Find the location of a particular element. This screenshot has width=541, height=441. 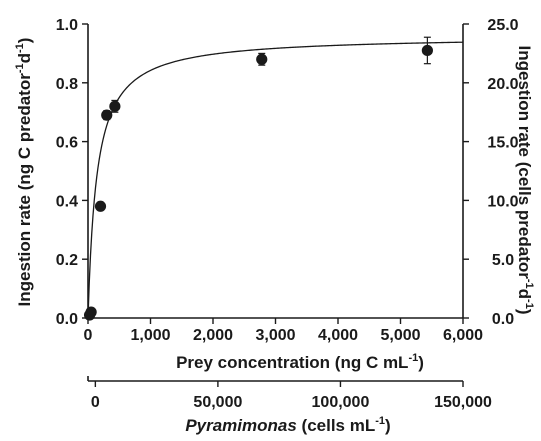

x-tick-label: 6,000 is located at coordinates (463, 335).